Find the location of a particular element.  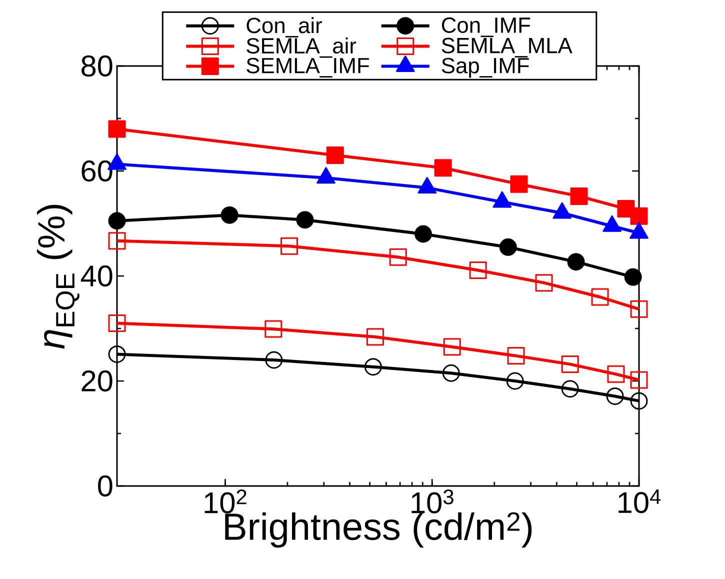

legend-label: SEMLA_air is located at coordinates (301, 47).